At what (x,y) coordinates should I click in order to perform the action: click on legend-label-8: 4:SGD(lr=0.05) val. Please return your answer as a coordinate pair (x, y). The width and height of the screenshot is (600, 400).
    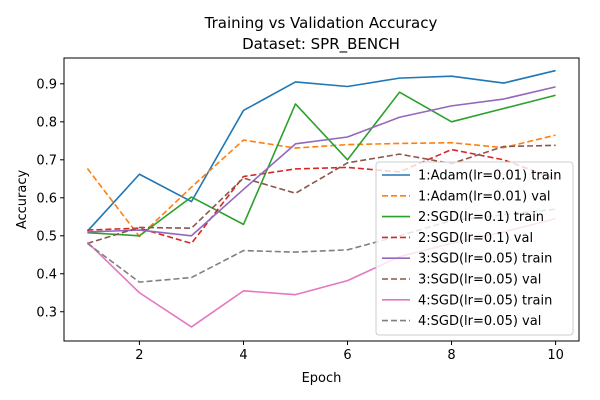
    Looking at the image, I should click on (479, 321).